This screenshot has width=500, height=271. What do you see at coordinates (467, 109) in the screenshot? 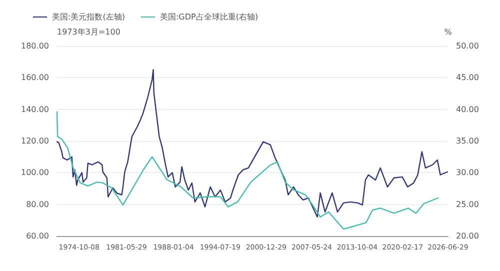
I see `y2-tick-label: 40.00` at bounding box center [467, 109].